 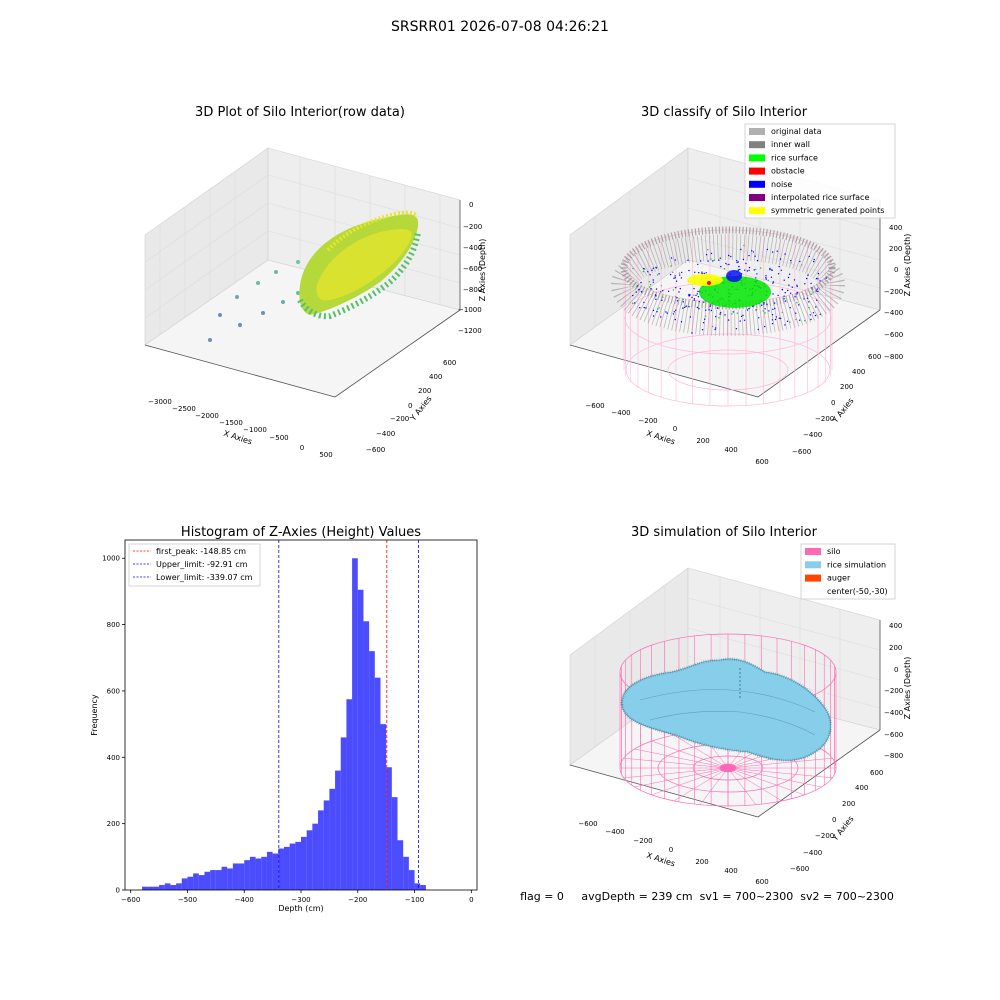 I want to click on classify-z-tick: −200, so click(x=893, y=292).